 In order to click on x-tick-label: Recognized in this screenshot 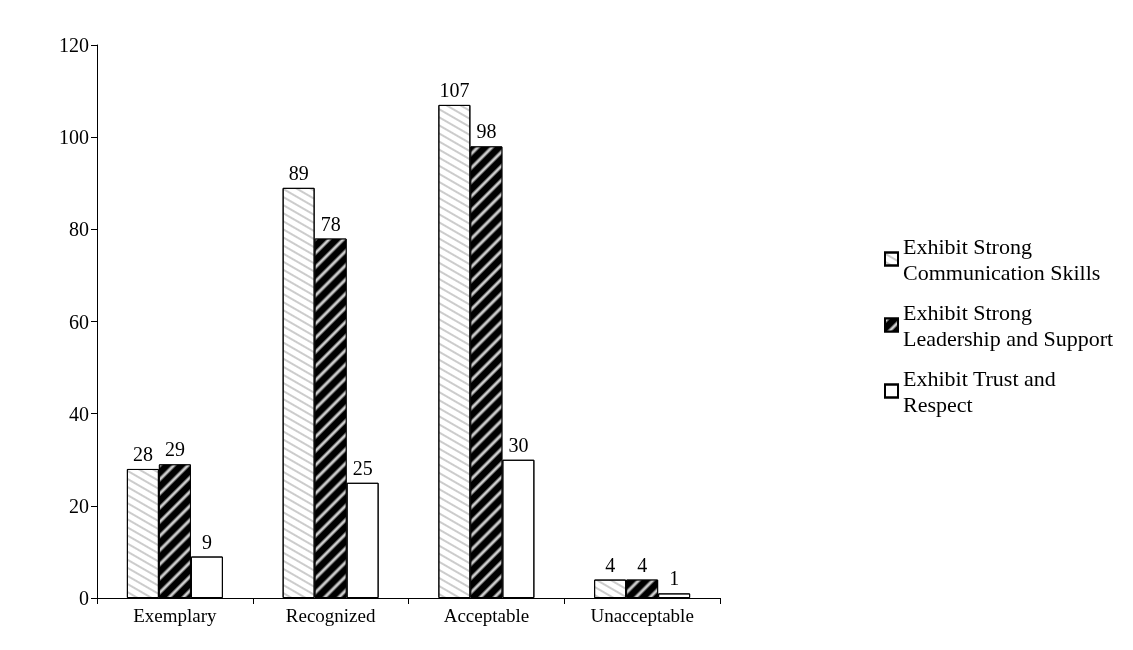, I will do `click(330, 615)`.